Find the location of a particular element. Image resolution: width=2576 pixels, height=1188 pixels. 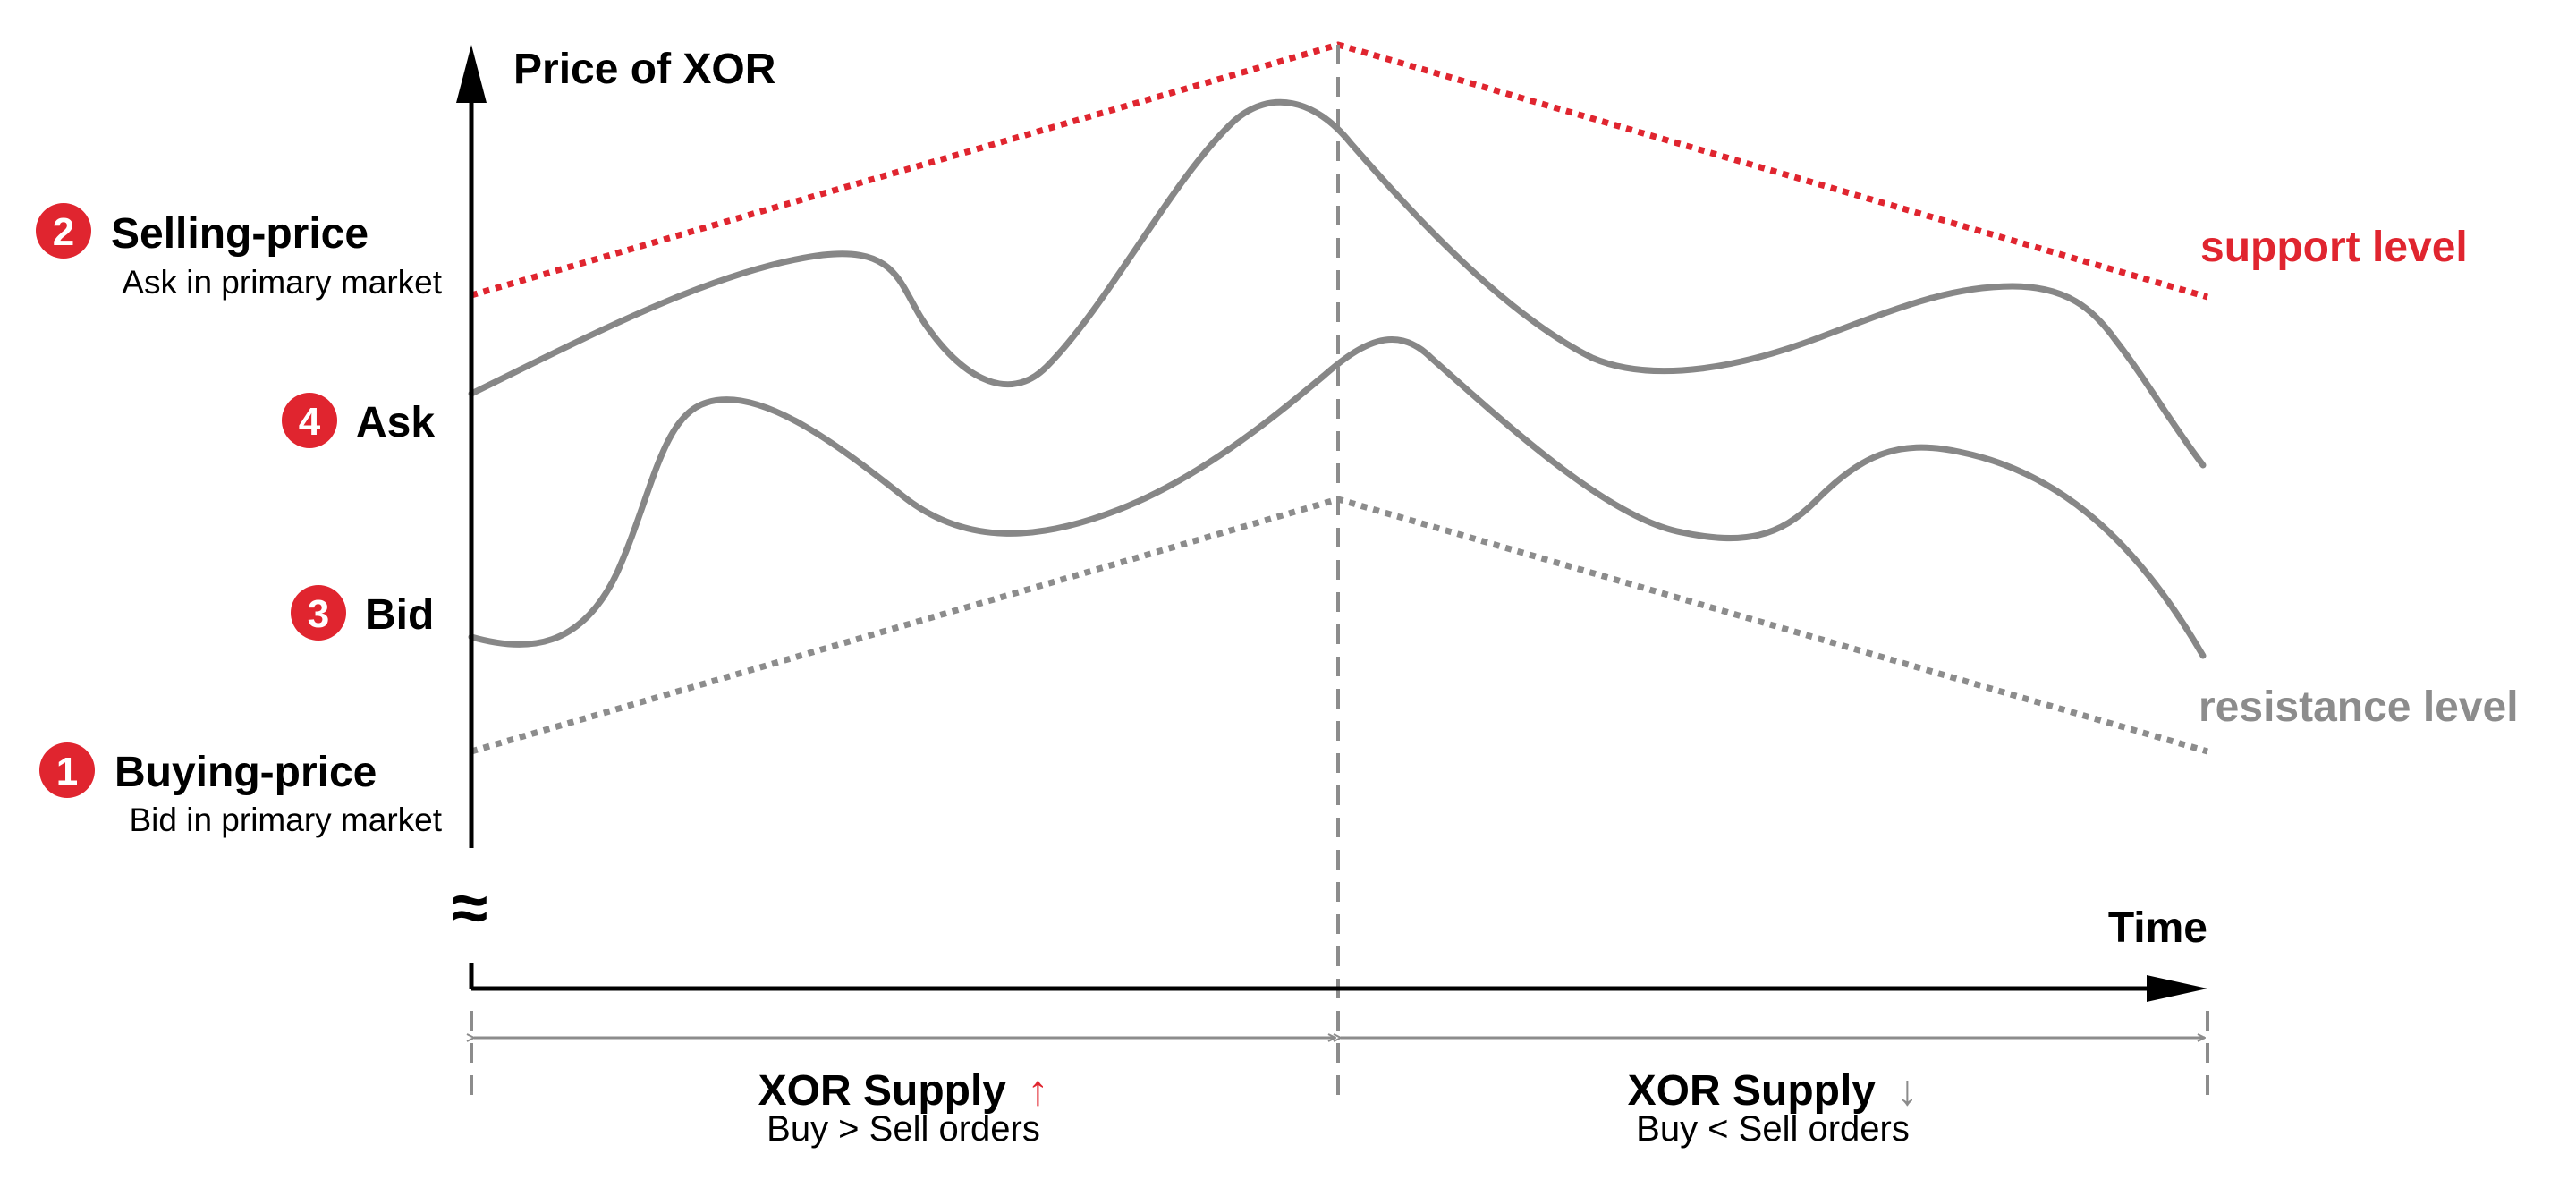

phase-title: XOR Supply ↓ is located at coordinates (1773, 1091).